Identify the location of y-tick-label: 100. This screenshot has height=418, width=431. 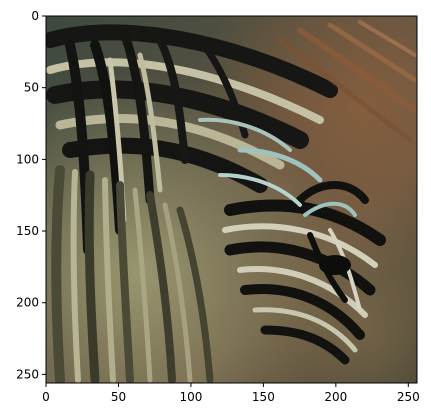
(27, 159).